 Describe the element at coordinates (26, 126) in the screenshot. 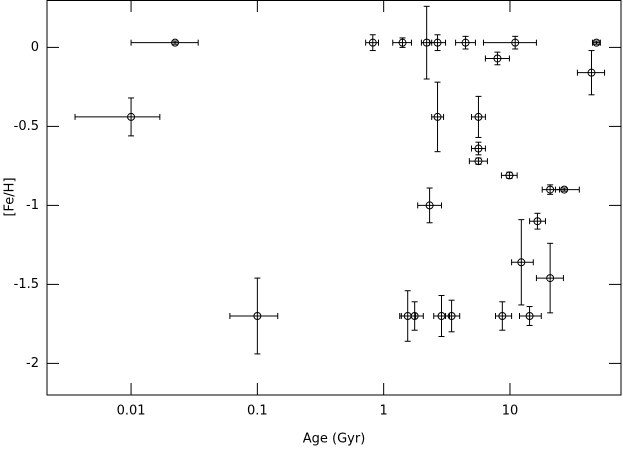

I see `y-tick-label: -0.5` at that location.